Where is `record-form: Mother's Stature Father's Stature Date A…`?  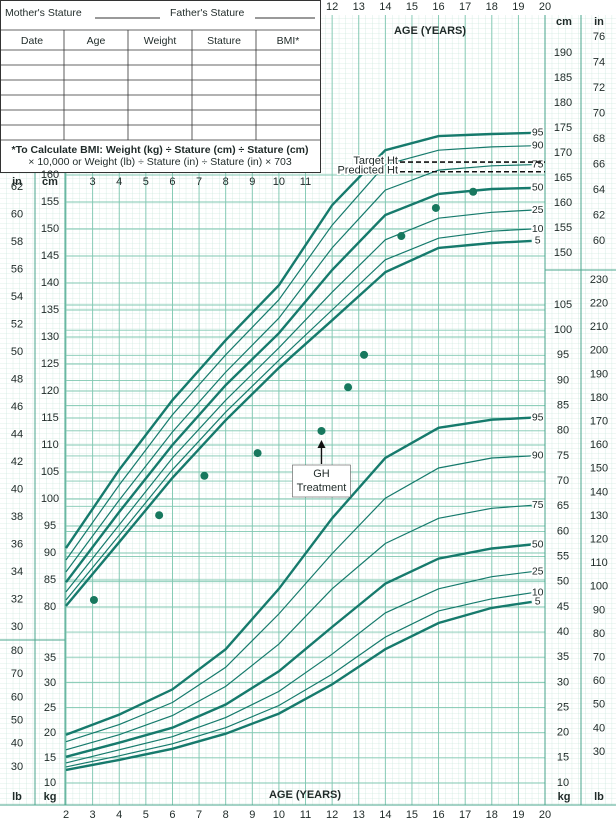
record-form: Mother's Stature Father's Stature Date A… is located at coordinates (160, 86).